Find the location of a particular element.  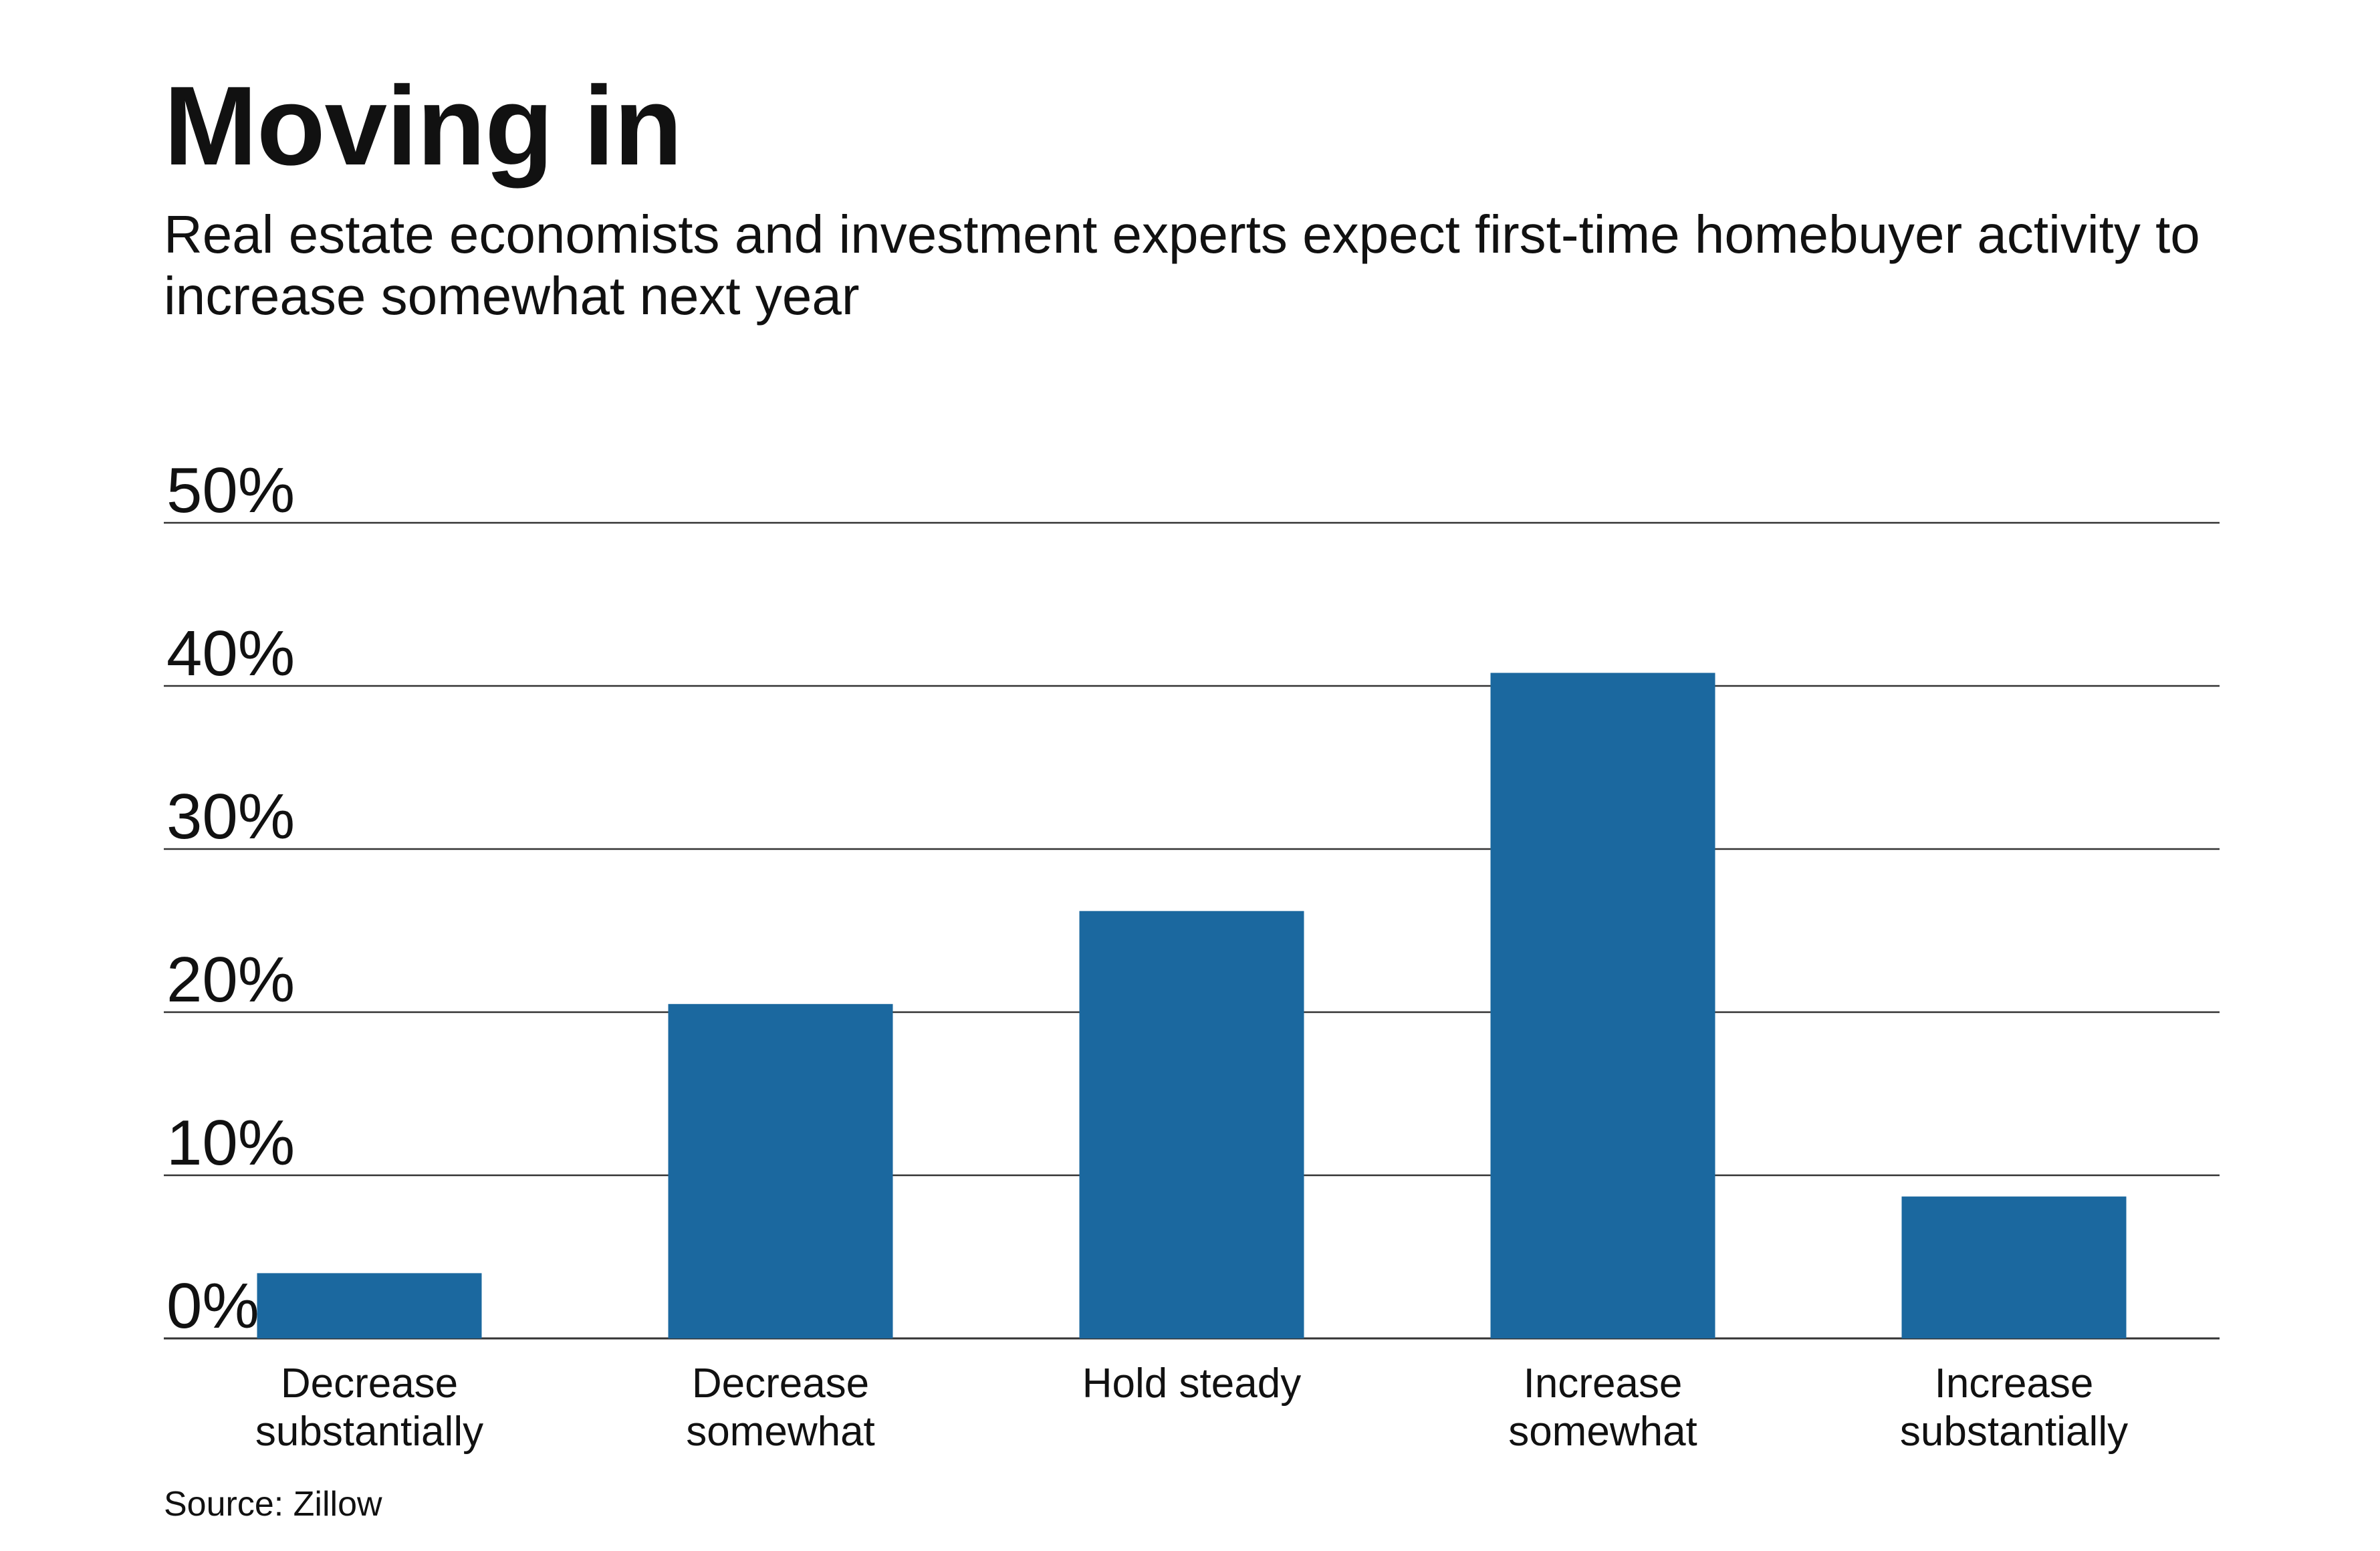

x-tick-label: Decrease substantially is located at coordinates (369, 1408).